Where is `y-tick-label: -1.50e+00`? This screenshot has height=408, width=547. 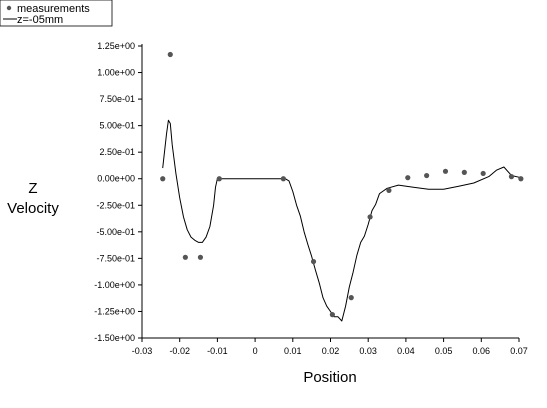
y-tick-label: -1.50e+00 is located at coordinates (114, 338).